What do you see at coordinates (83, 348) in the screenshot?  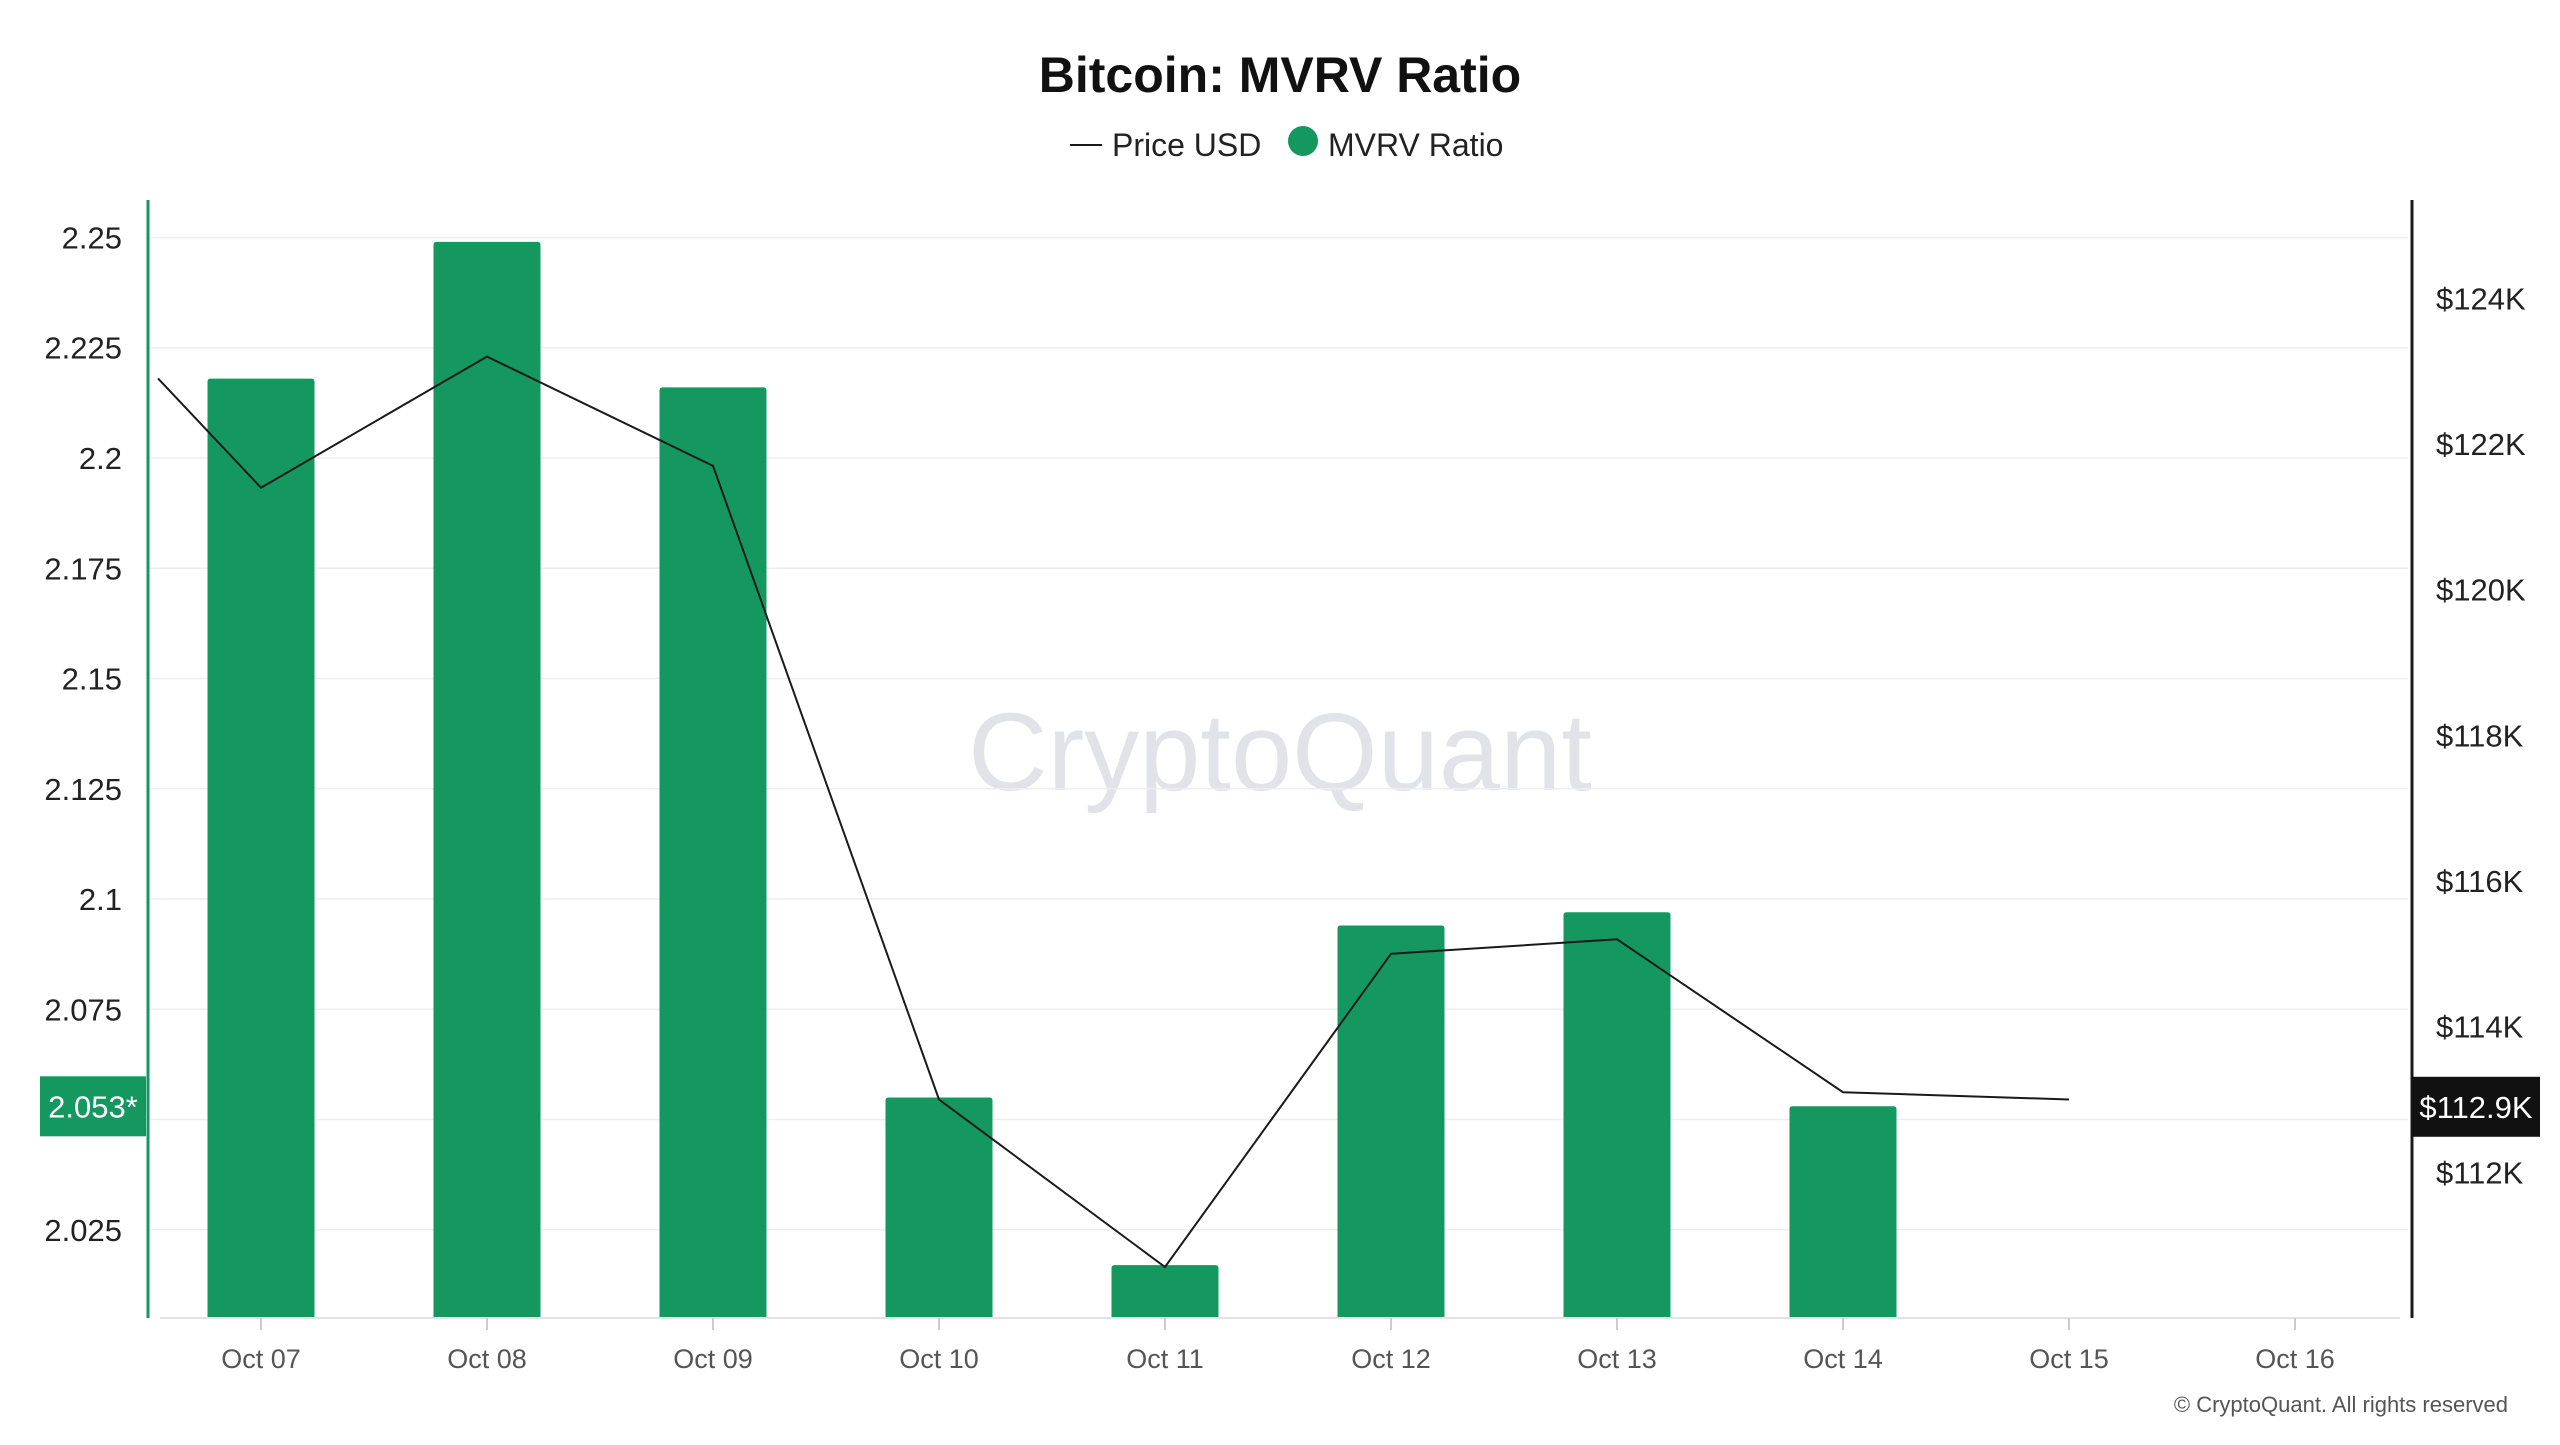 I see `left-axis-tick-label: 2.225` at bounding box center [83, 348].